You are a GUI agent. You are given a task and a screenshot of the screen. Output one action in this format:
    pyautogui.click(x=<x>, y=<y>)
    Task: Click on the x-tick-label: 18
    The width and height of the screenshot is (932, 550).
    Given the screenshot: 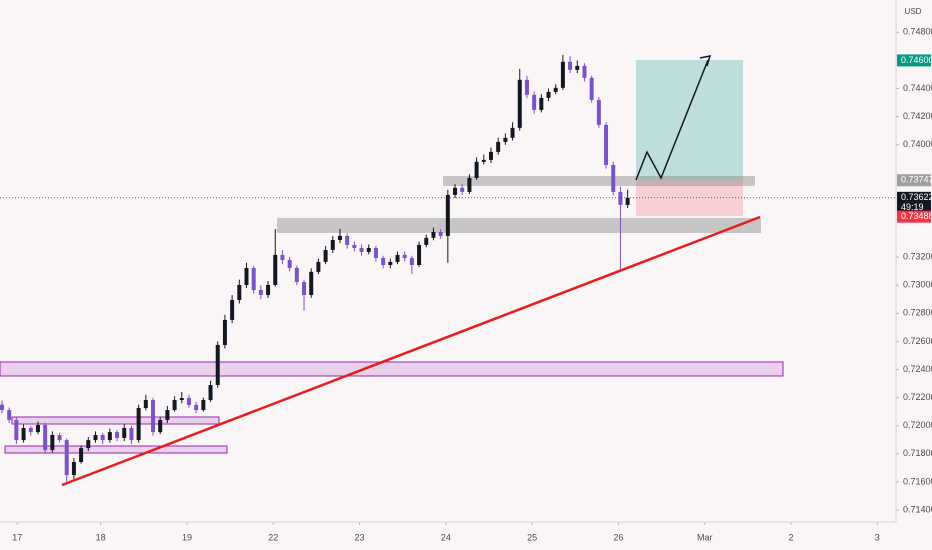 What is the action you would take?
    pyautogui.click(x=101, y=537)
    